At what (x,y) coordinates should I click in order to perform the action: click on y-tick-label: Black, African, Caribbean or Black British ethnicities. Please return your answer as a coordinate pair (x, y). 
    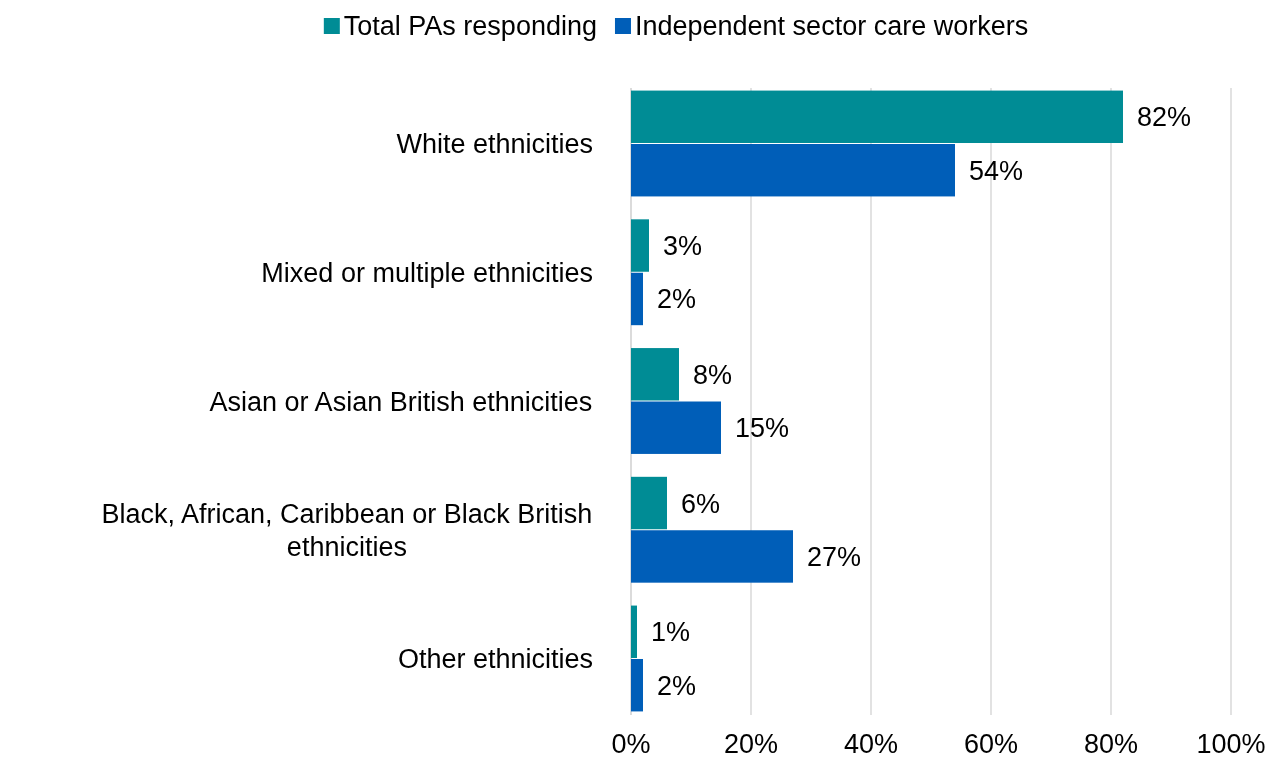
    Looking at the image, I should click on (347, 530).